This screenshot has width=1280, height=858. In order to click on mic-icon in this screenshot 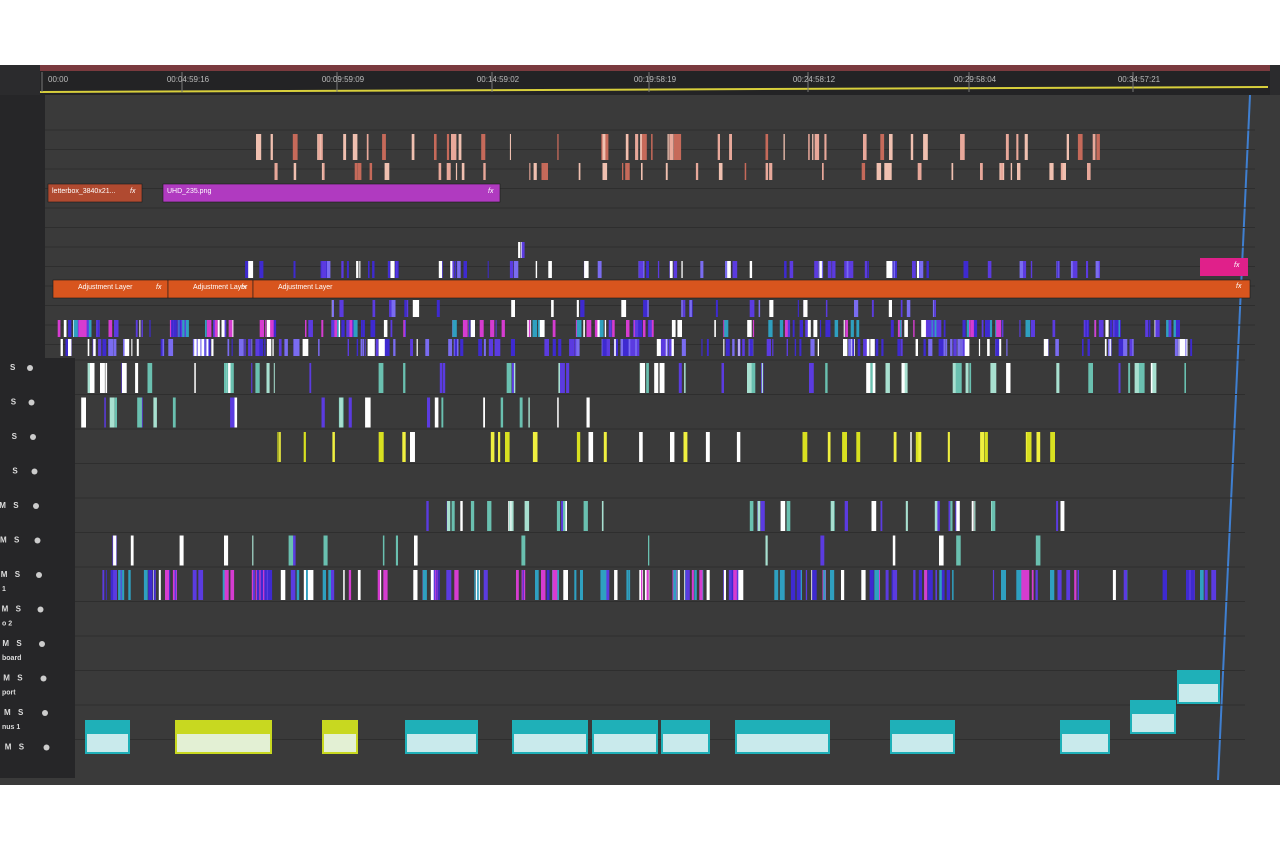, I will do `click(37, 540)`.